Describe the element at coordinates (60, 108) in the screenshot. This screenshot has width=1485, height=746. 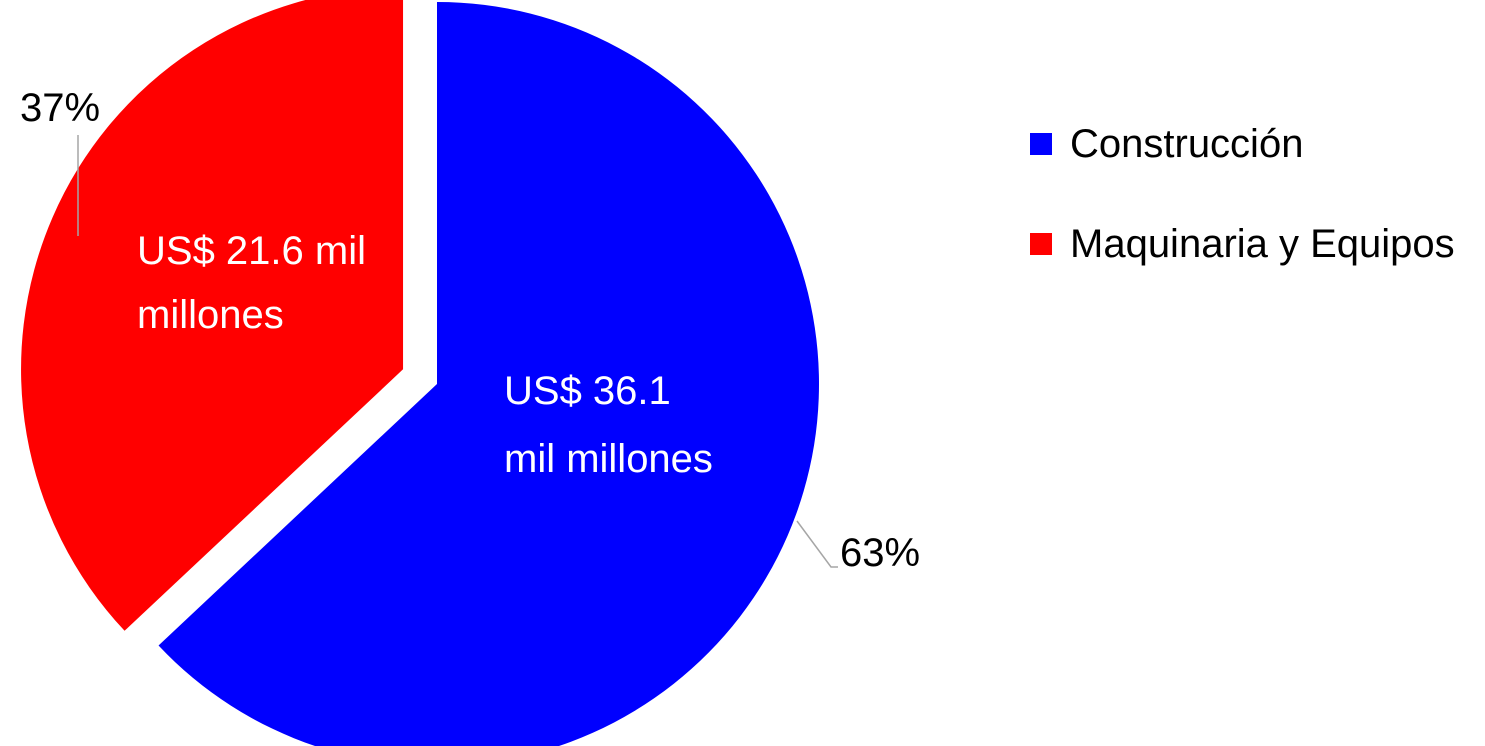
I see `percent-label-maquinaria: 37%` at that location.